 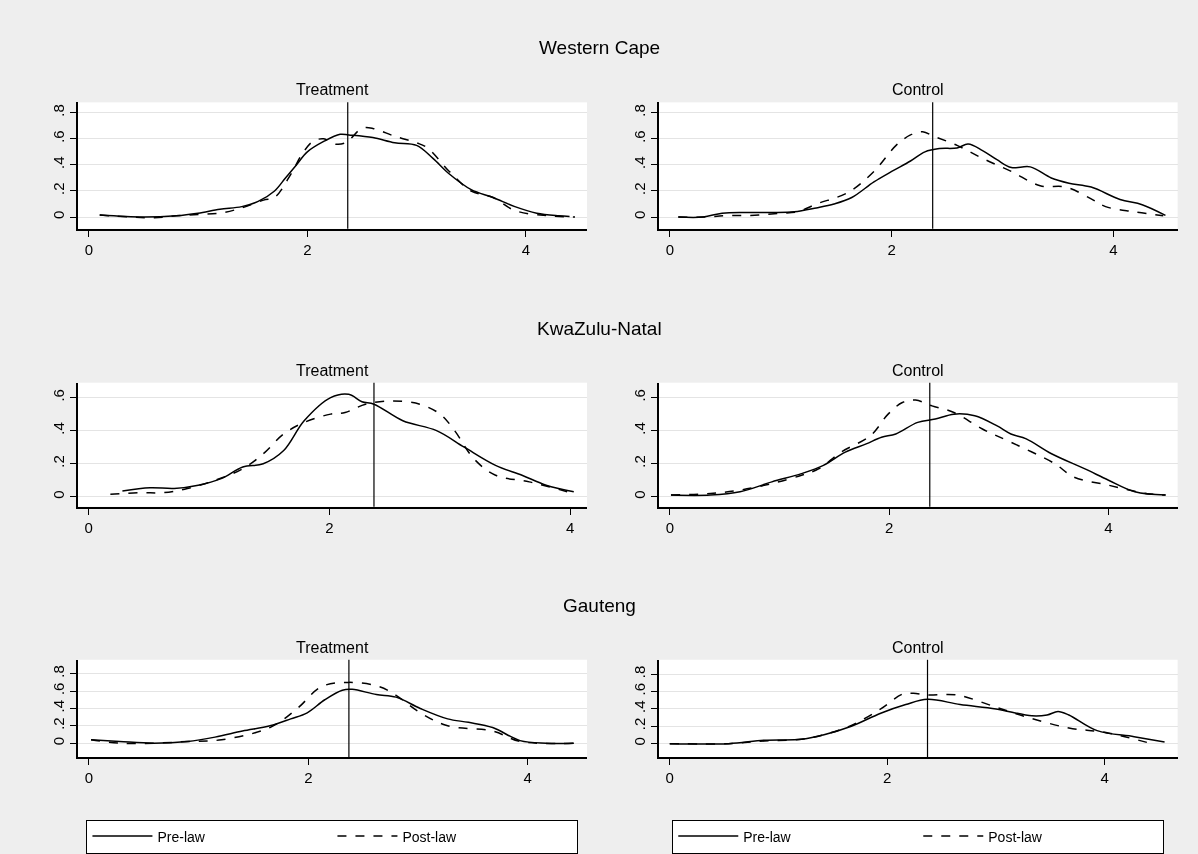 What do you see at coordinates (599, 328) in the screenshot?
I see `chart-title: KwaZulu-Natal` at bounding box center [599, 328].